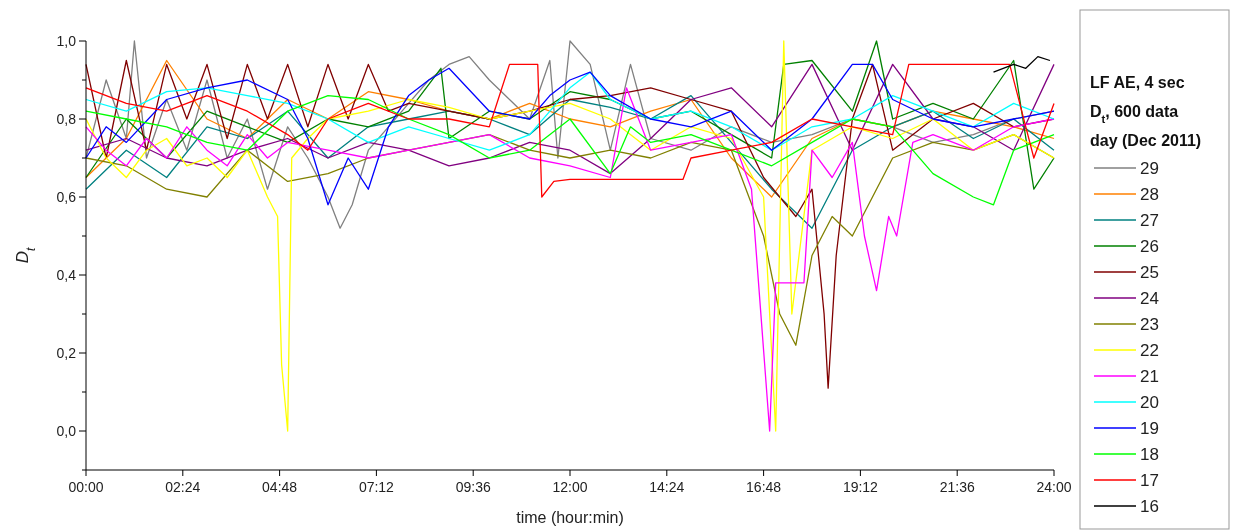 This screenshot has width=1238, height=531. I want to click on x-tick-label: 16:48, so click(764, 487).